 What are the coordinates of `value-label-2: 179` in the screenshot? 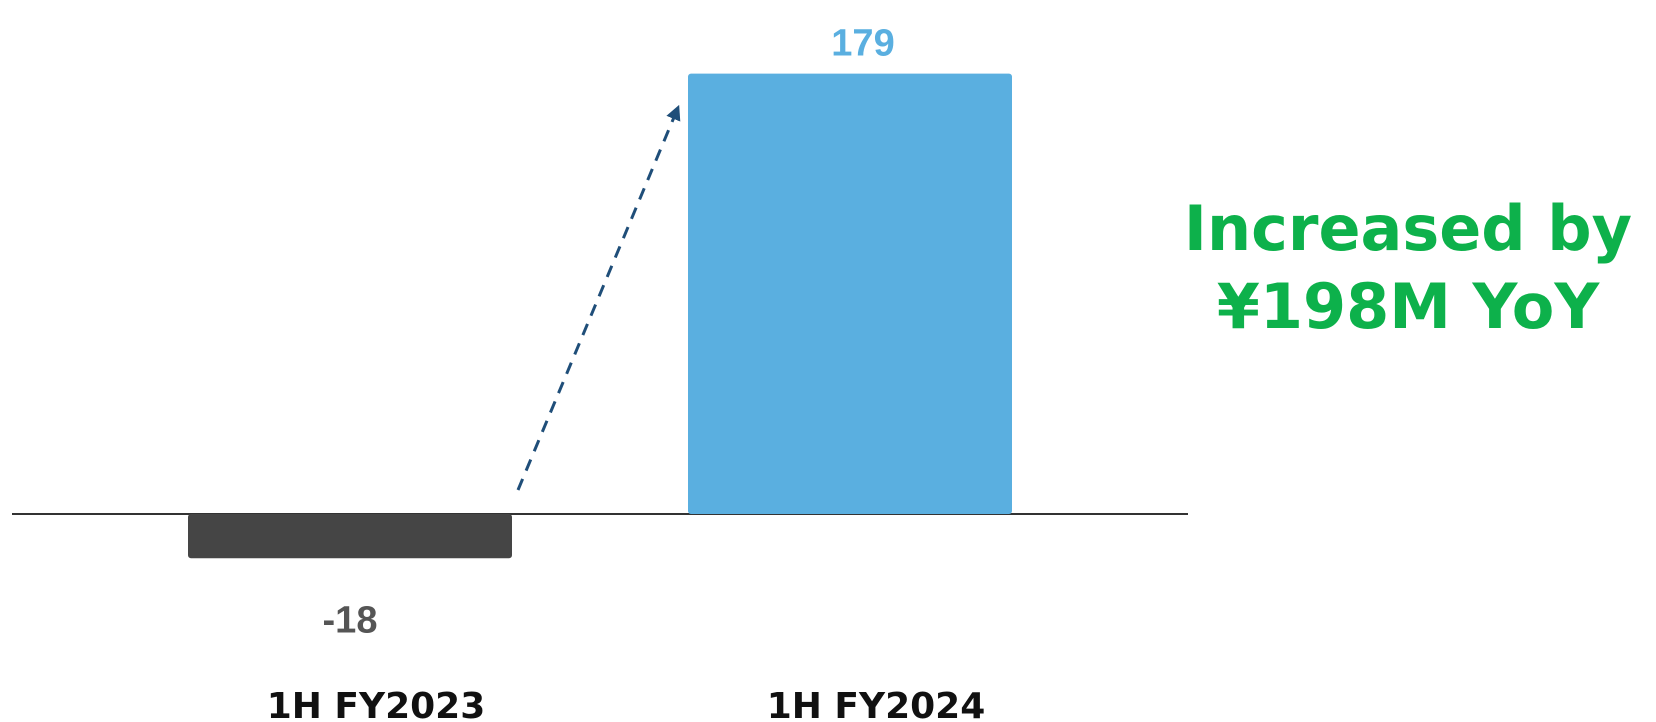 It's located at (862, 44).